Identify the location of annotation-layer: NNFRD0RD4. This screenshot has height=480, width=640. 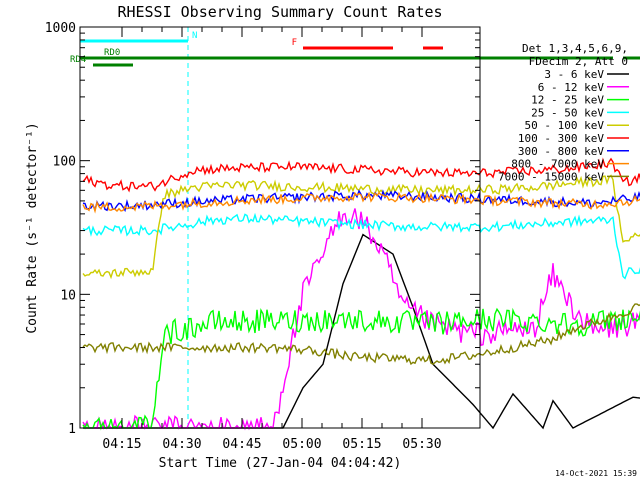
(355, 49).